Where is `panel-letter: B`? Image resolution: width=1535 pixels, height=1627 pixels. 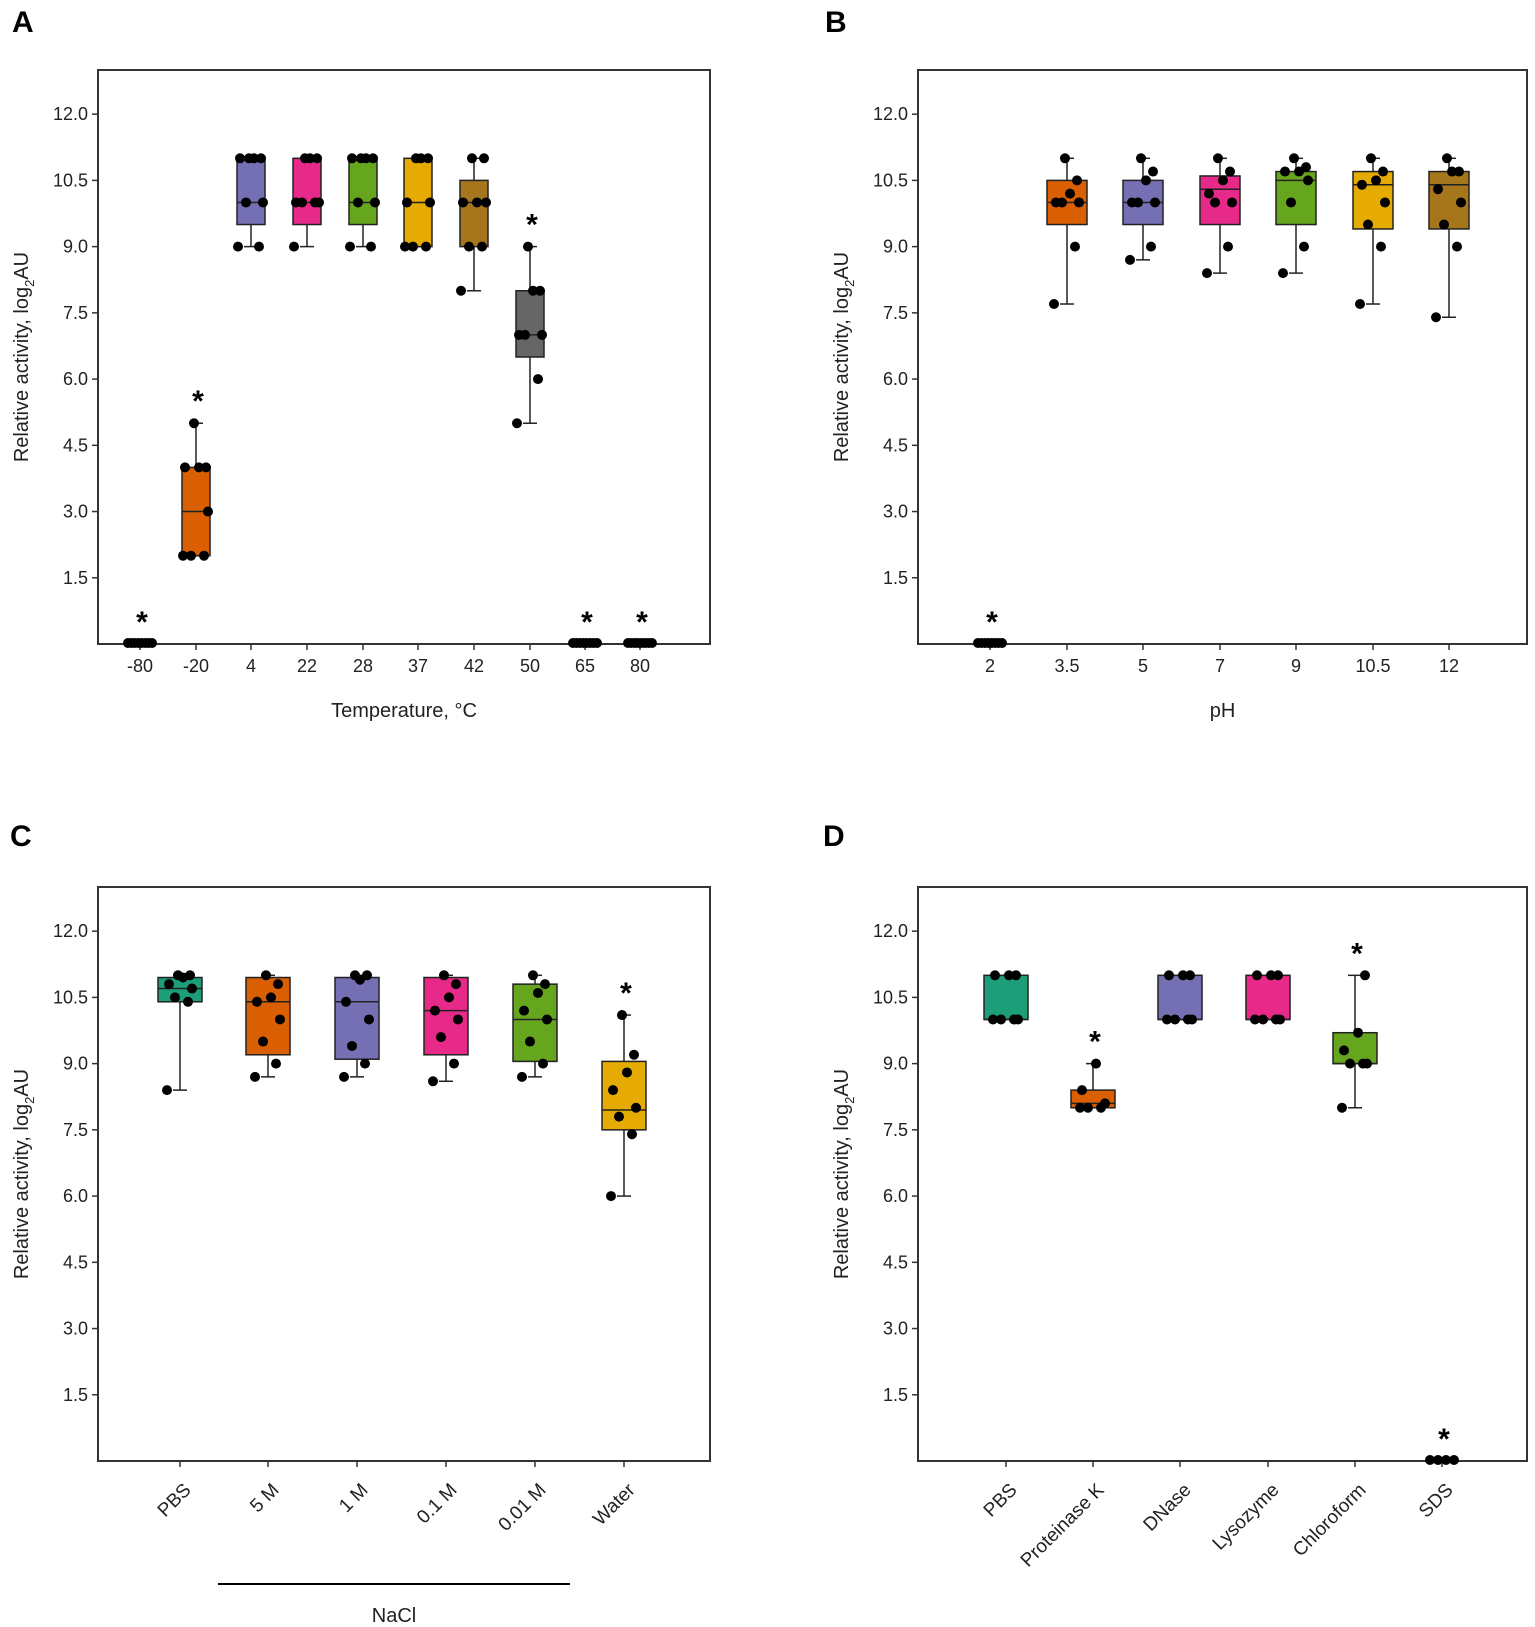 panel-letter: B is located at coordinates (836, 22).